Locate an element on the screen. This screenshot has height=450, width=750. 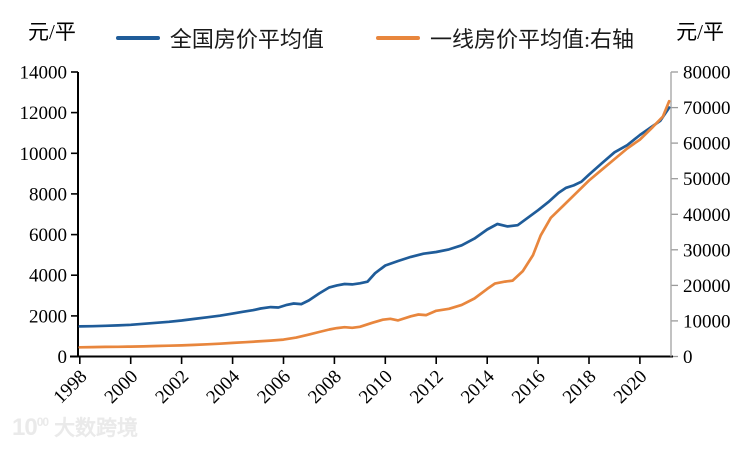
legend-label-national: 全国房价平均值 is located at coordinates (246, 39).